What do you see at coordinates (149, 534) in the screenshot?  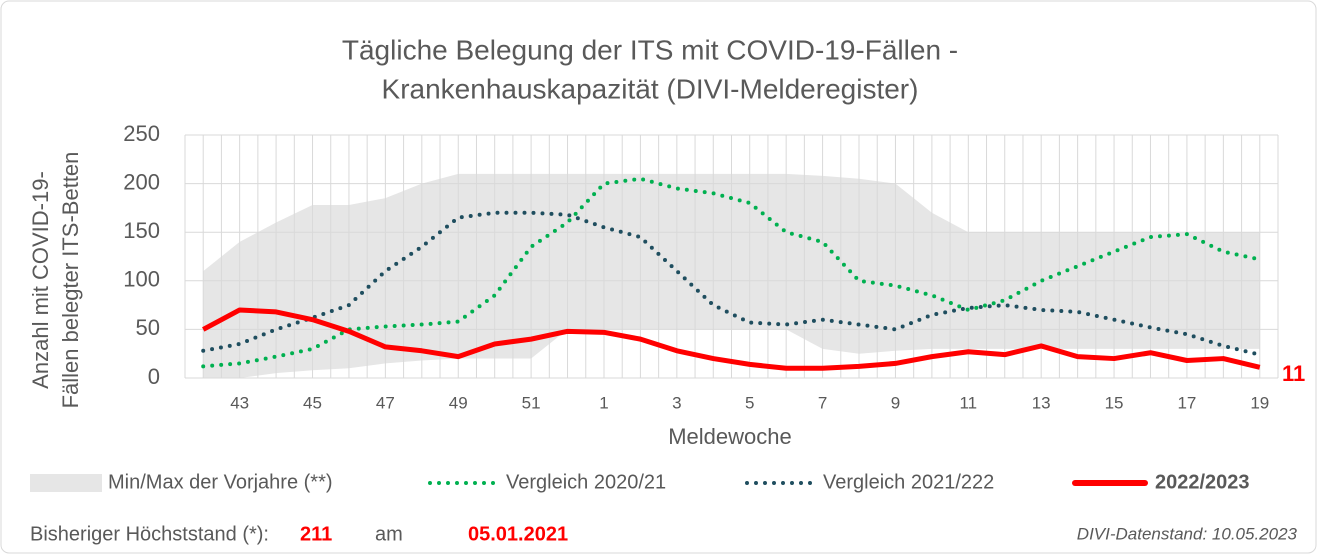 I see `footer-label: Bisheriger Höchststand (*):` at bounding box center [149, 534].